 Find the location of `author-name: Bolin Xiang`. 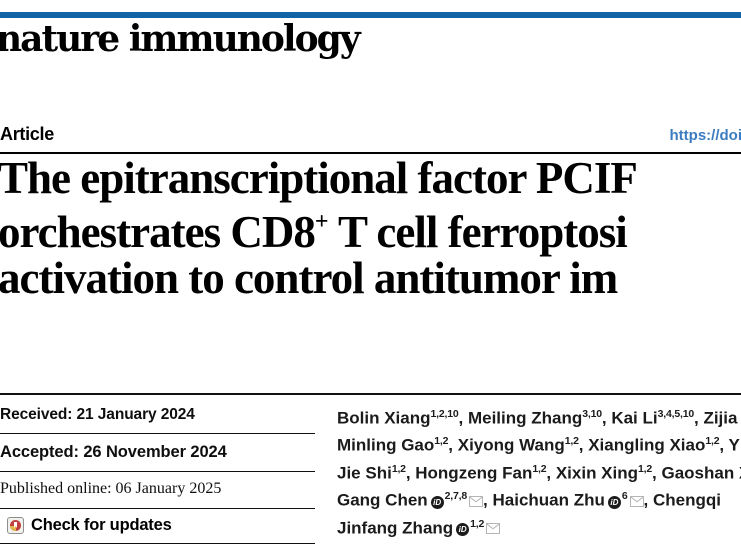

author-name: Bolin Xiang is located at coordinates (384, 418).